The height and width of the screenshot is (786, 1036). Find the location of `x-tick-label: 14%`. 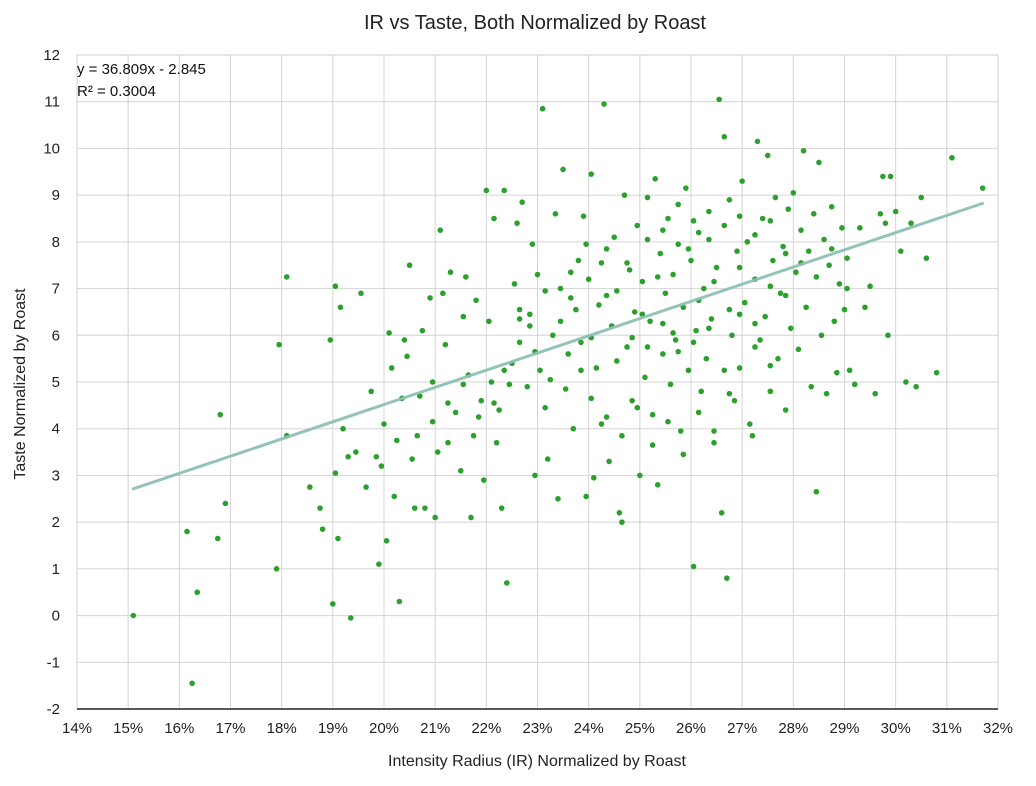

x-tick-label: 14% is located at coordinates (77, 728).